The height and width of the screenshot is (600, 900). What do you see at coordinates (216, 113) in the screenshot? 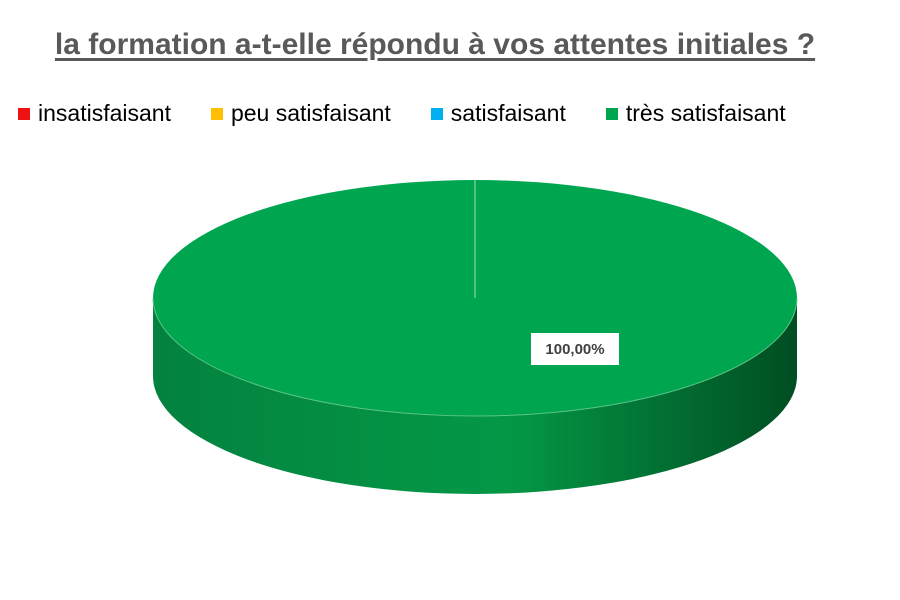
I see `legend-swatch-peu-satisfaisant` at bounding box center [216, 113].